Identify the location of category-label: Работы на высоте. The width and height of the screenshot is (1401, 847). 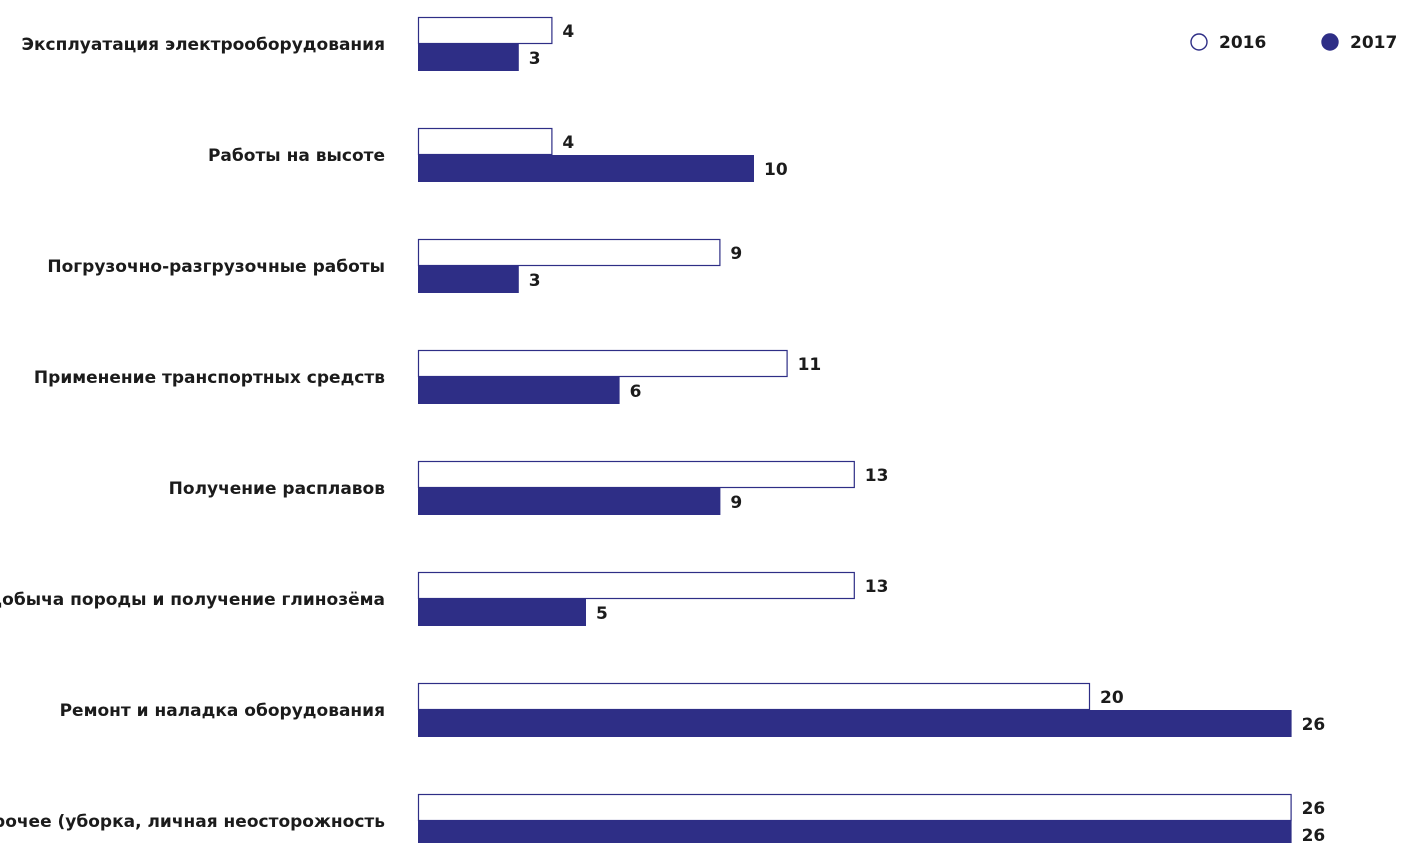
(296, 156).